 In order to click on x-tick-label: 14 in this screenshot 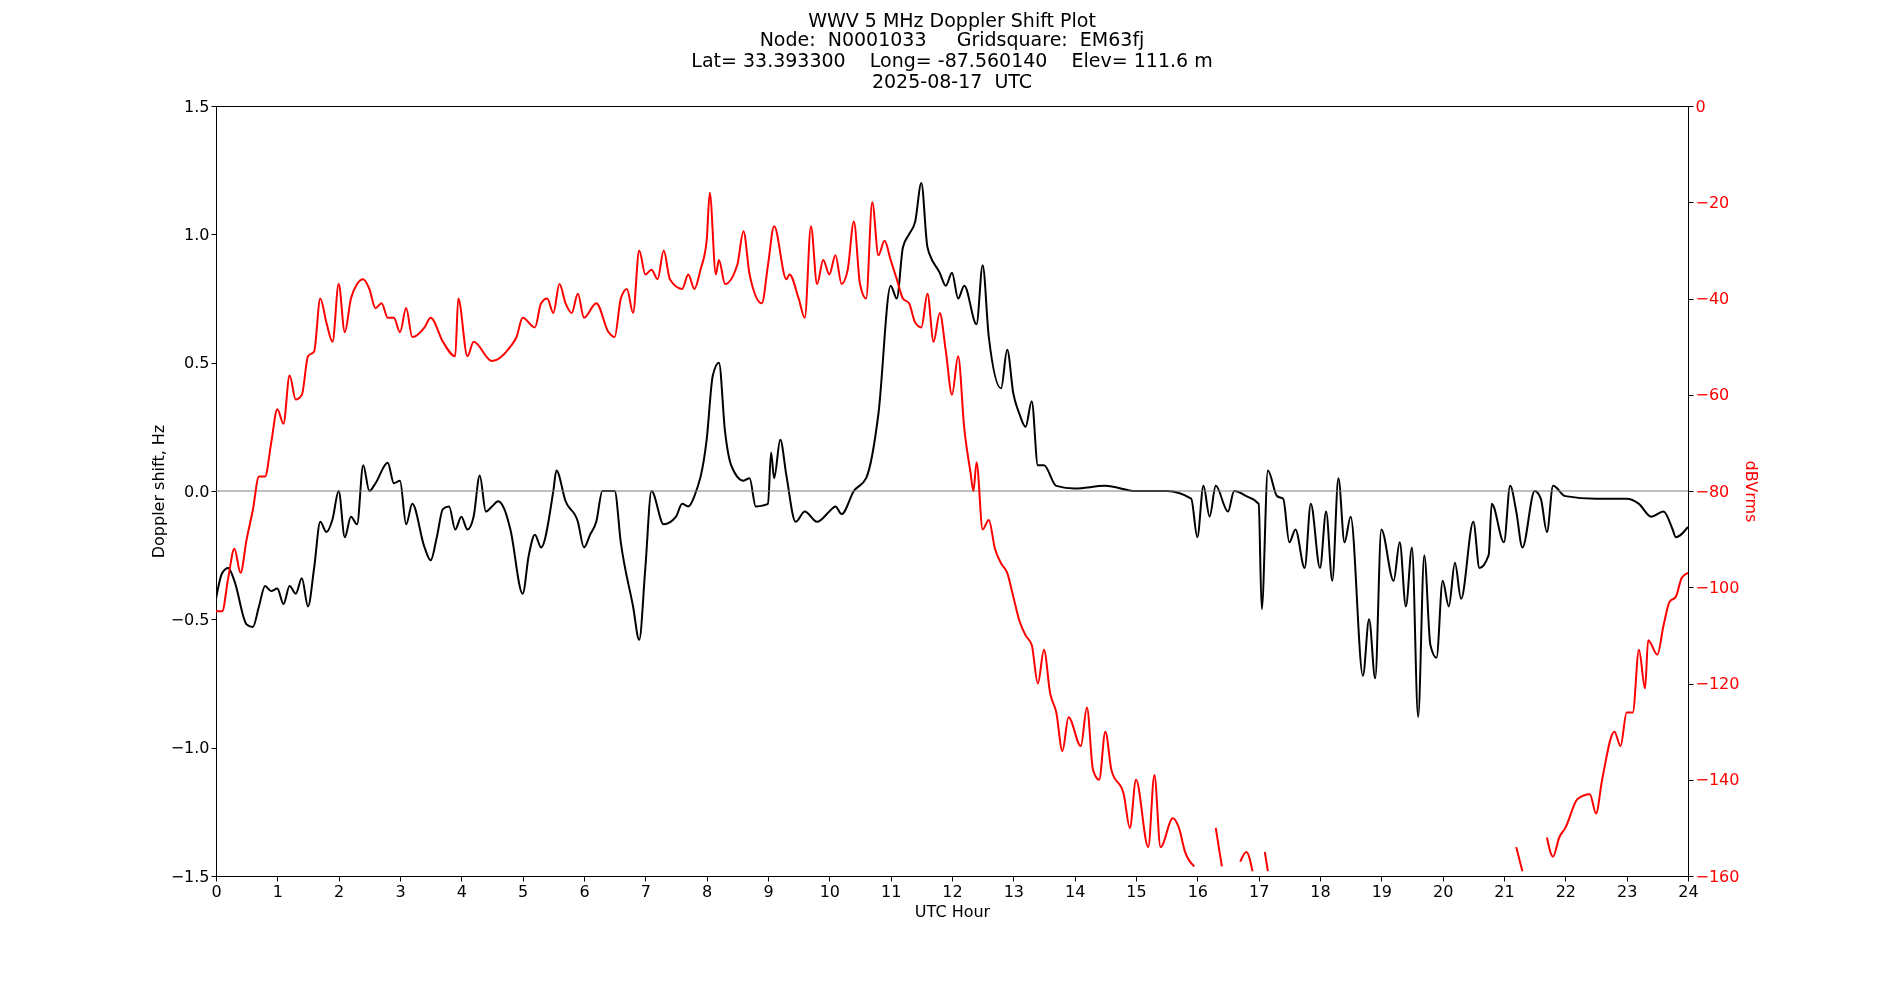, I will do `click(1075, 891)`.